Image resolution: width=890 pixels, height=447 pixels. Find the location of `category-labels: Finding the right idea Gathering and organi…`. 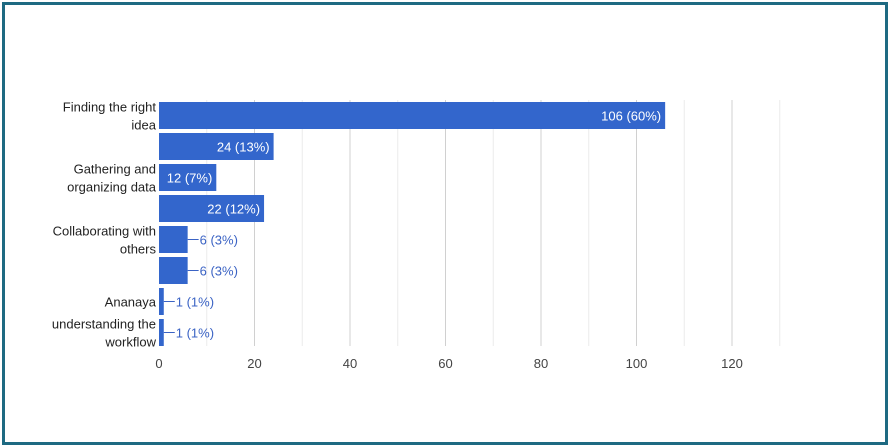

category-labels: Finding the right idea Gathering and organi… is located at coordinates (104, 225).